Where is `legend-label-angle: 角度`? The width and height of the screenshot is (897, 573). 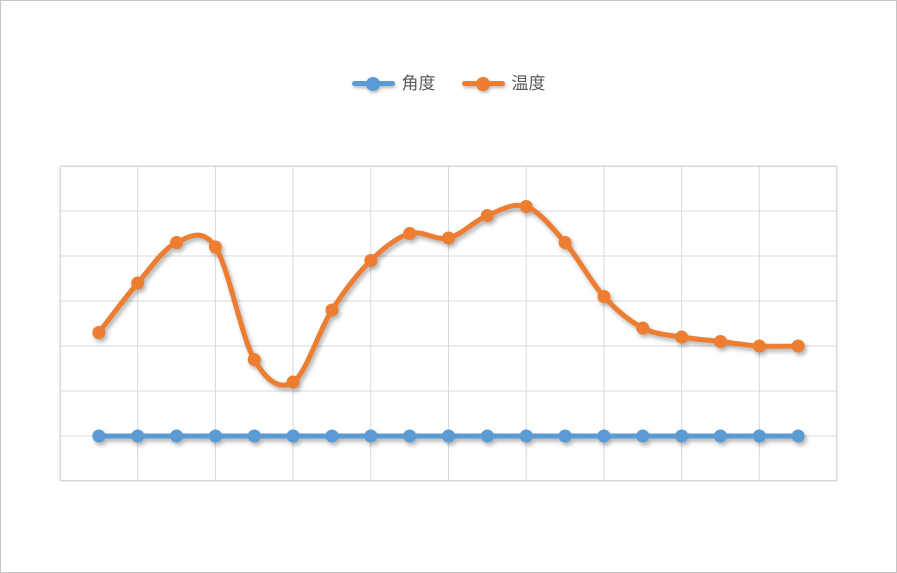
legend-label-angle: 角度 is located at coordinates (418, 83).